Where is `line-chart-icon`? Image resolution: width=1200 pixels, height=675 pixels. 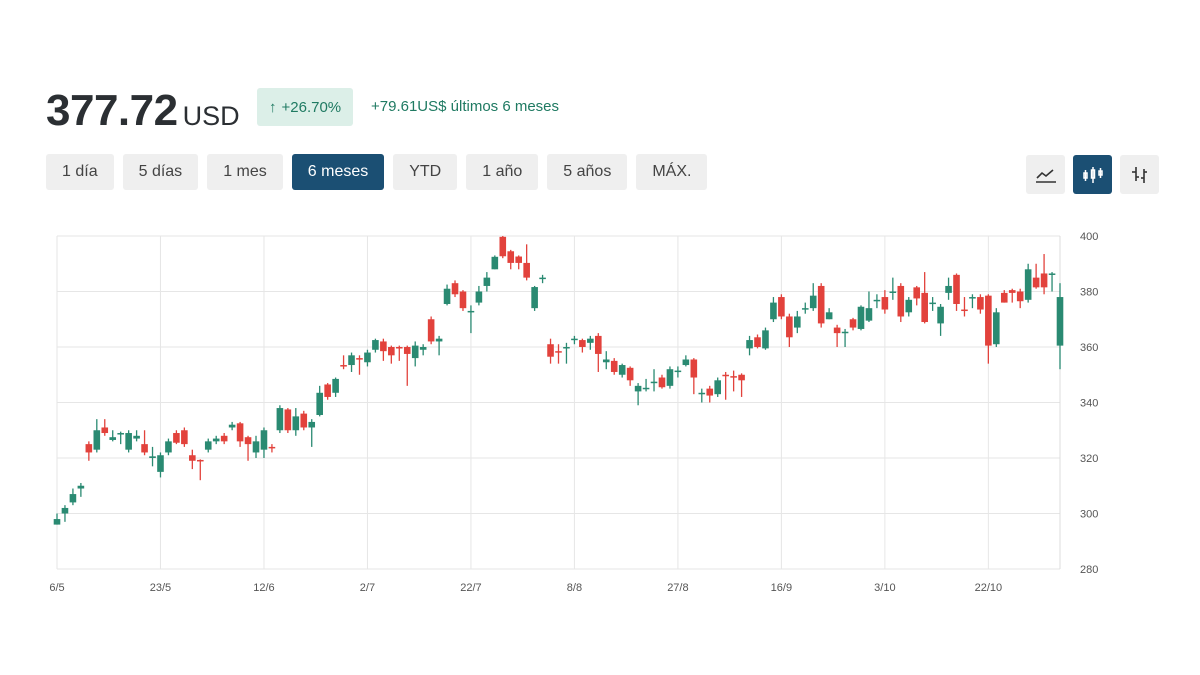 line-chart-icon is located at coordinates (1045, 175).